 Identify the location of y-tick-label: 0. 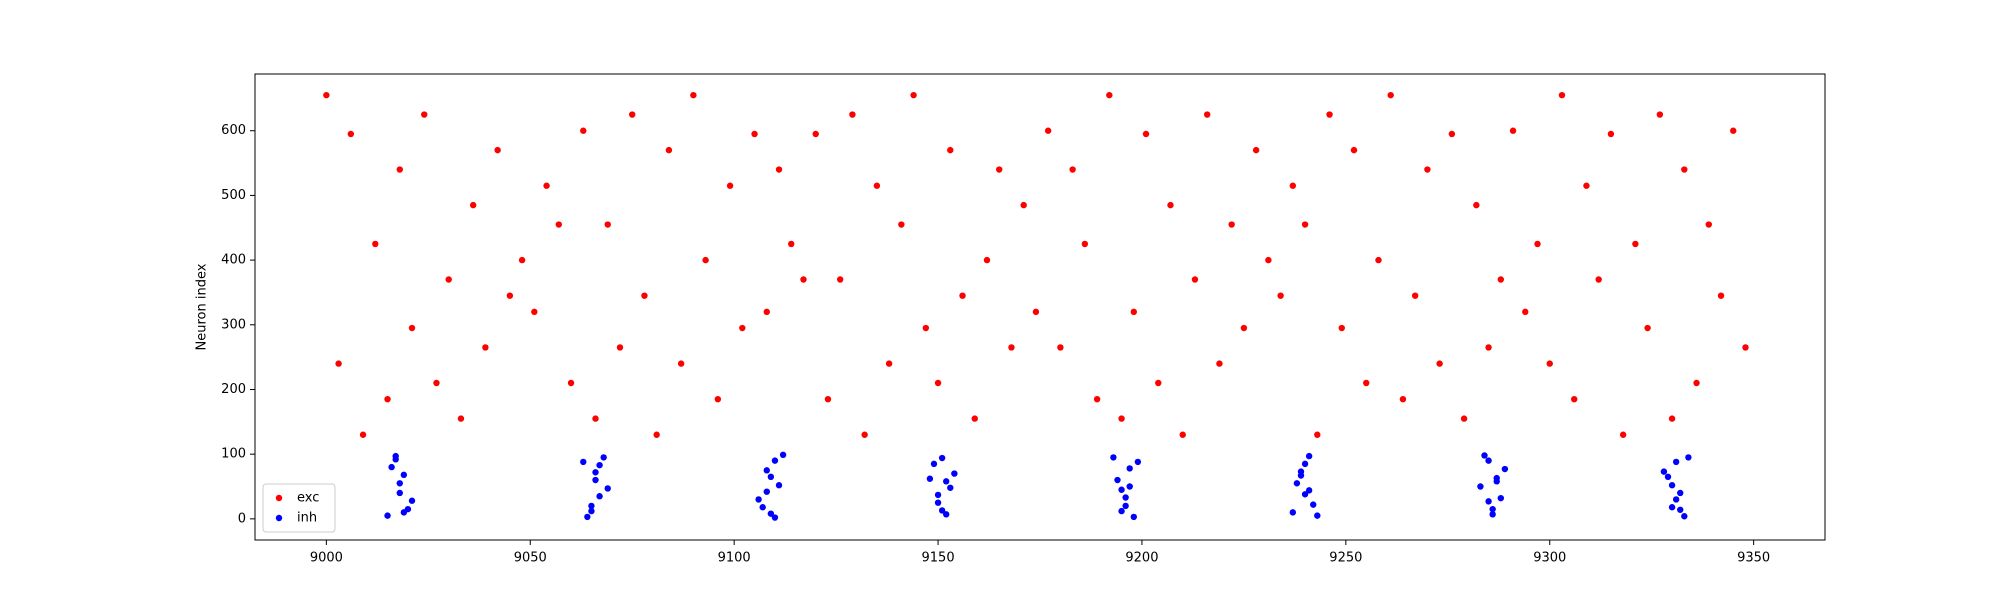
(242, 518).